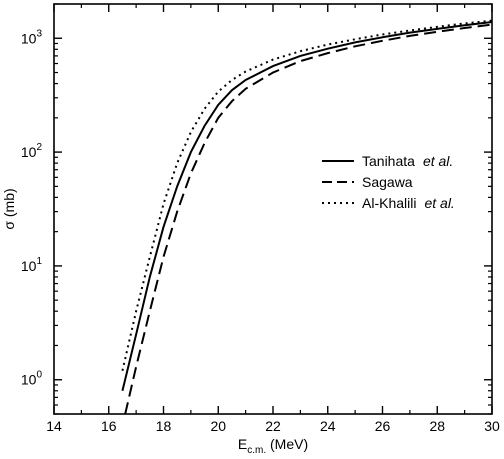  What do you see at coordinates (408, 203) in the screenshot?
I see `legend-label-3: Al-Khalili et al.` at bounding box center [408, 203].